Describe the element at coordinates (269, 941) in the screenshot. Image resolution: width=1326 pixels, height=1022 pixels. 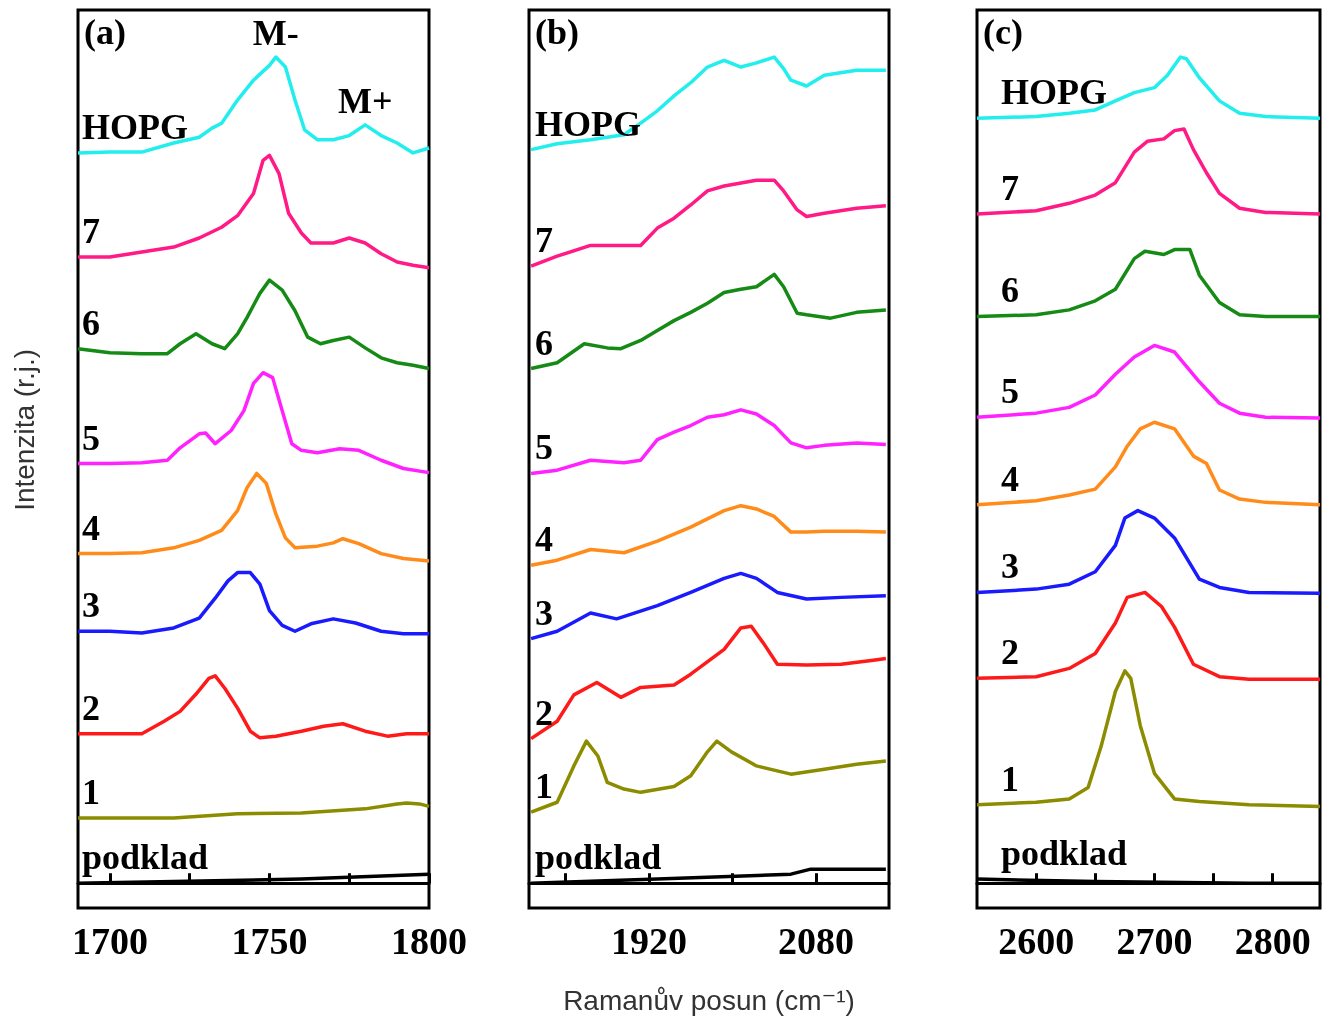
I see `x-tick-label: 1750` at that location.